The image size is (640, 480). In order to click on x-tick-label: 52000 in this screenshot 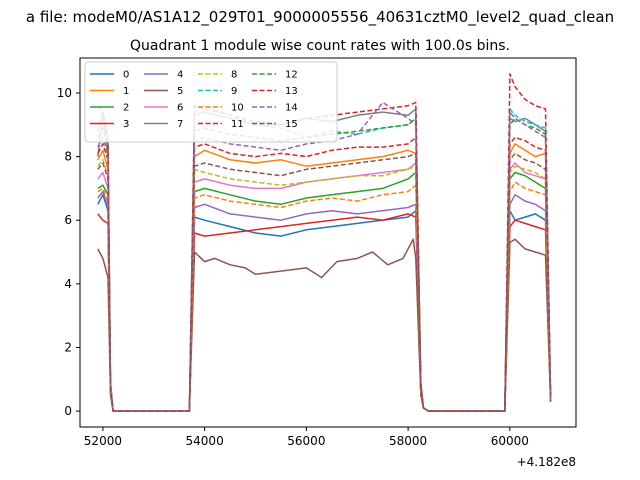, I will do `click(103, 441)`.